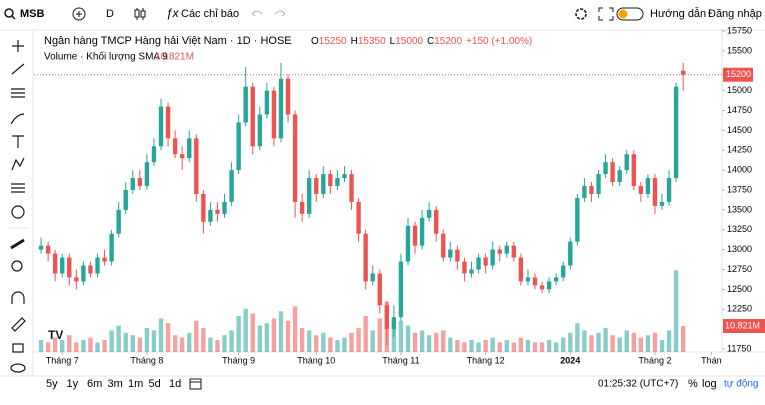 The width and height of the screenshot is (765, 405). What do you see at coordinates (106, 57) in the screenshot?
I see `volume-legend: Volume · Khối lượng SMA 9` at bounding box center [106, 57].